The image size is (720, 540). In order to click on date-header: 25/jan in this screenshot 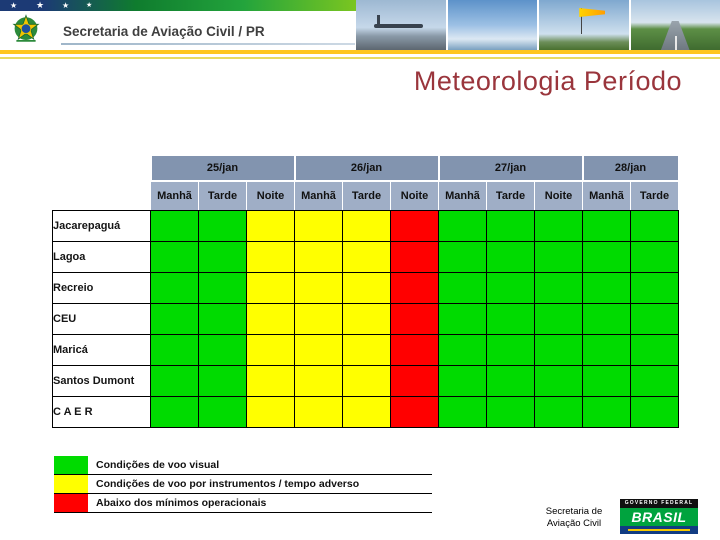, I will do `click(222, 168)`.